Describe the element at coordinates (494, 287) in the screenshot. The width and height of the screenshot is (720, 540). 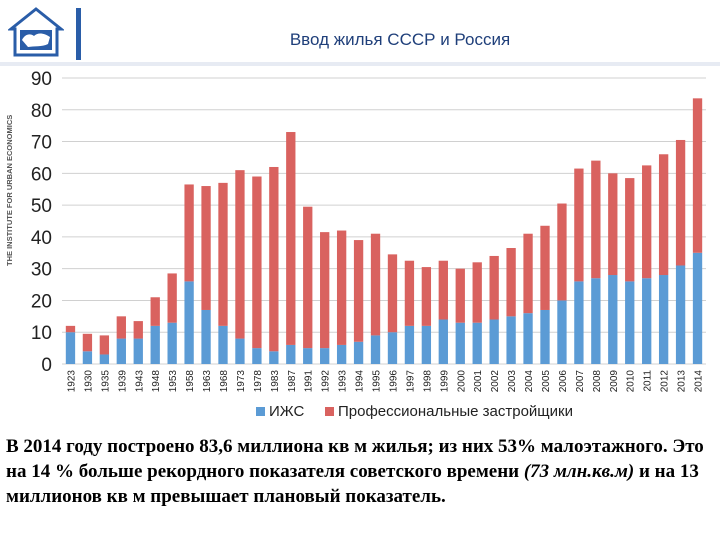
I see `bar-prof-2002` at that location.